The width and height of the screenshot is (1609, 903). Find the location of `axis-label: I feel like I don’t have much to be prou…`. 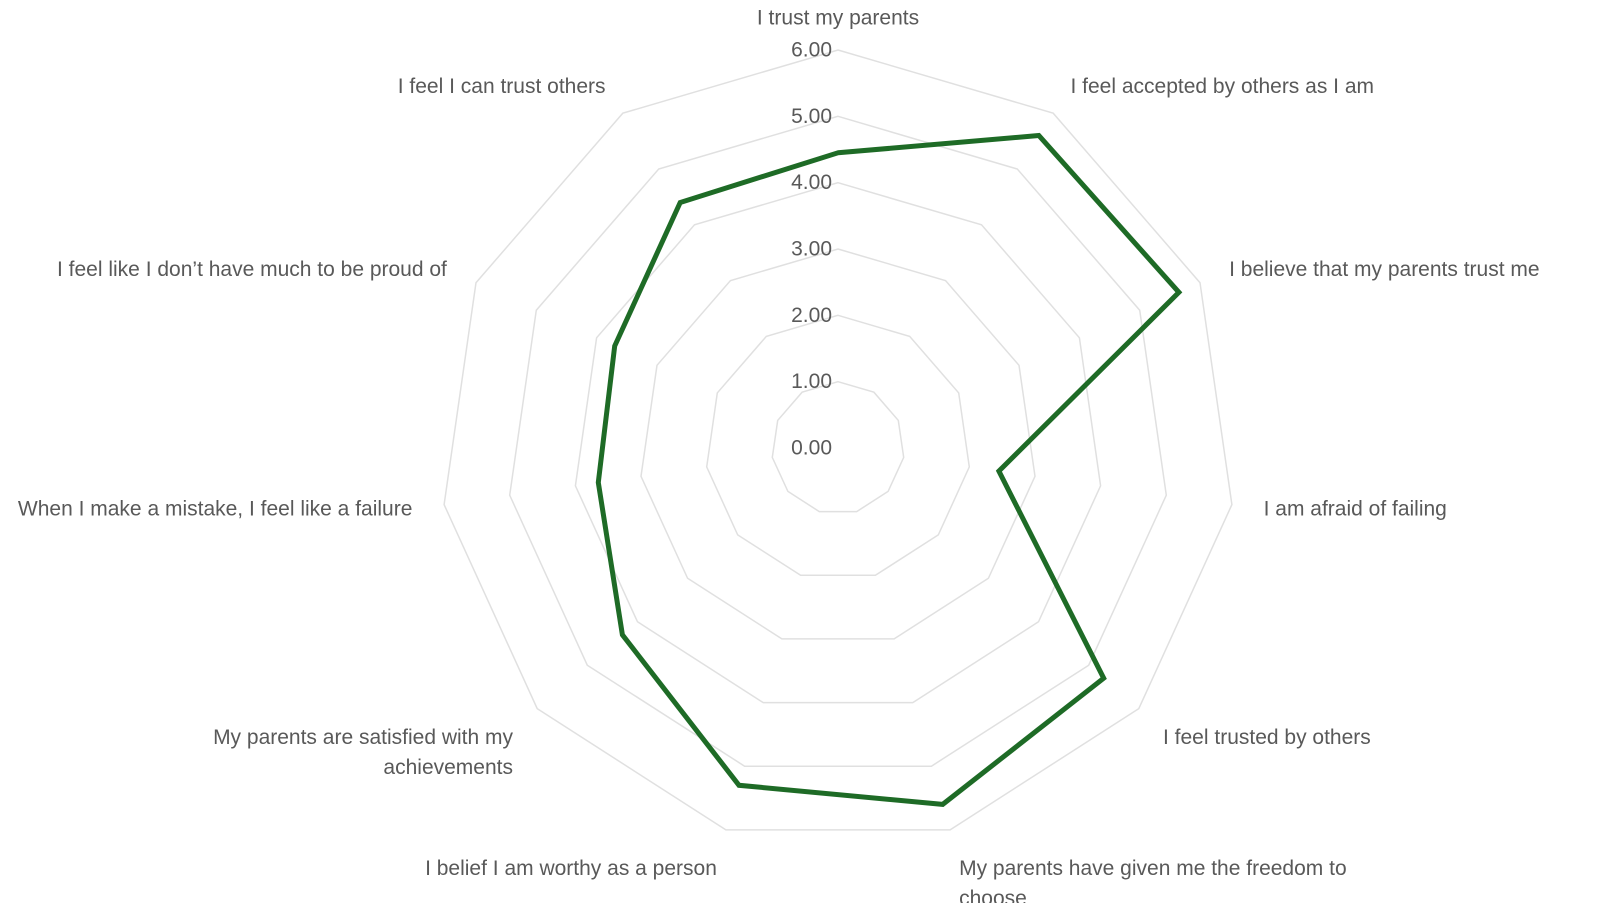

axis-label: I feel like I don’t have much to be prou… is located at coordinates (252, 269).